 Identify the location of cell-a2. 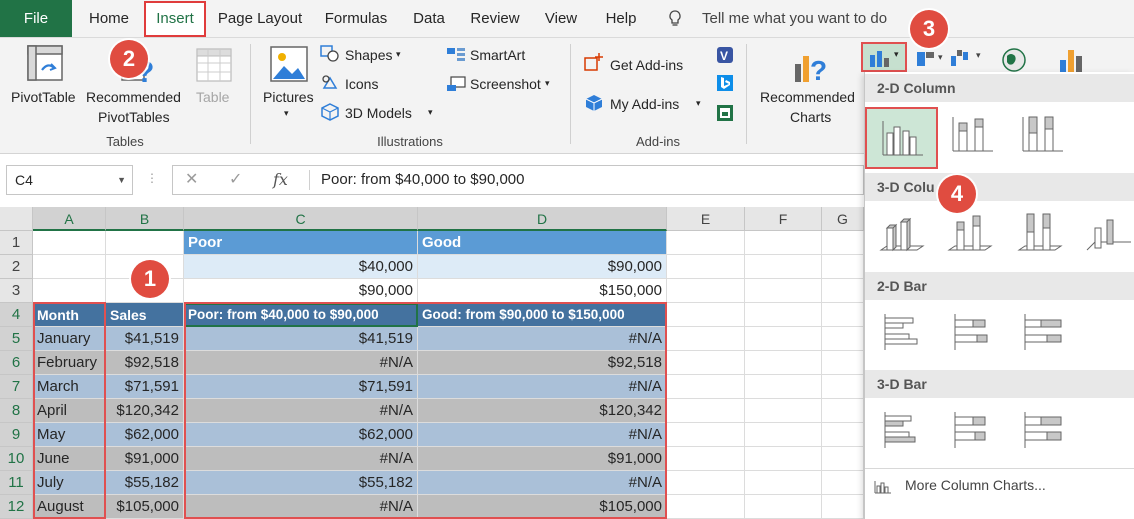
(69, 267).